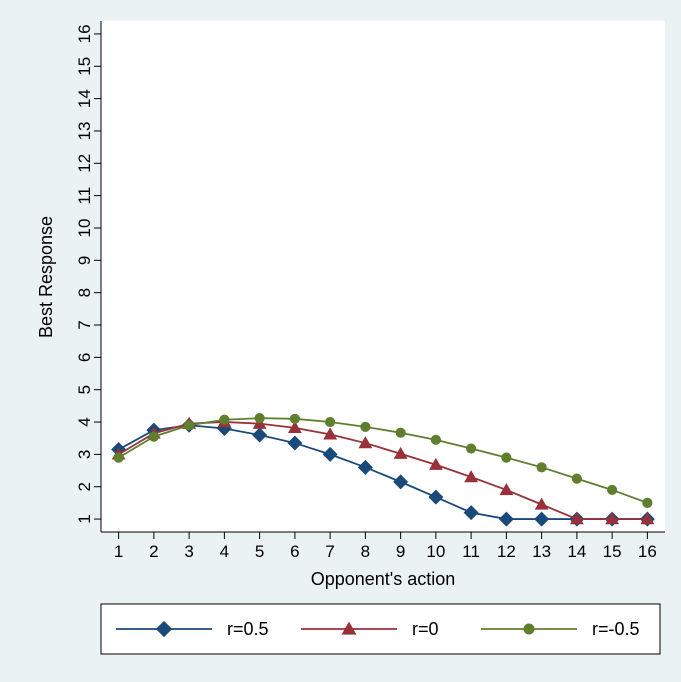 This screenshot has width=681, height=682. I want to click on y-tick-label: 10, so click(84, 228).